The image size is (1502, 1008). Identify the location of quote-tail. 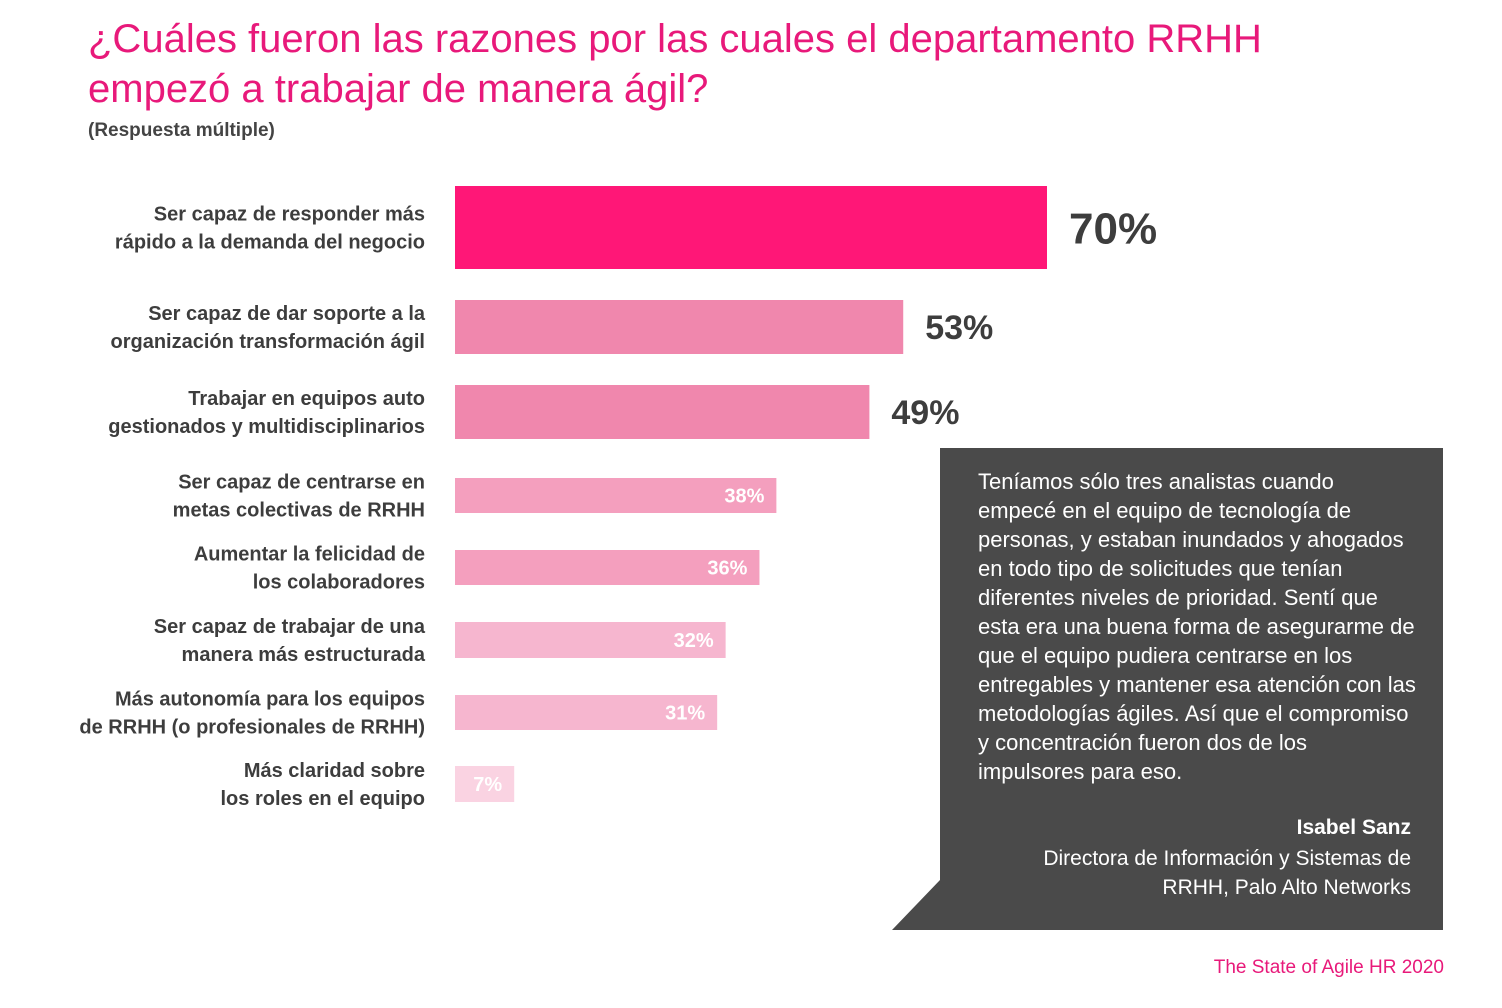
(916, 905).